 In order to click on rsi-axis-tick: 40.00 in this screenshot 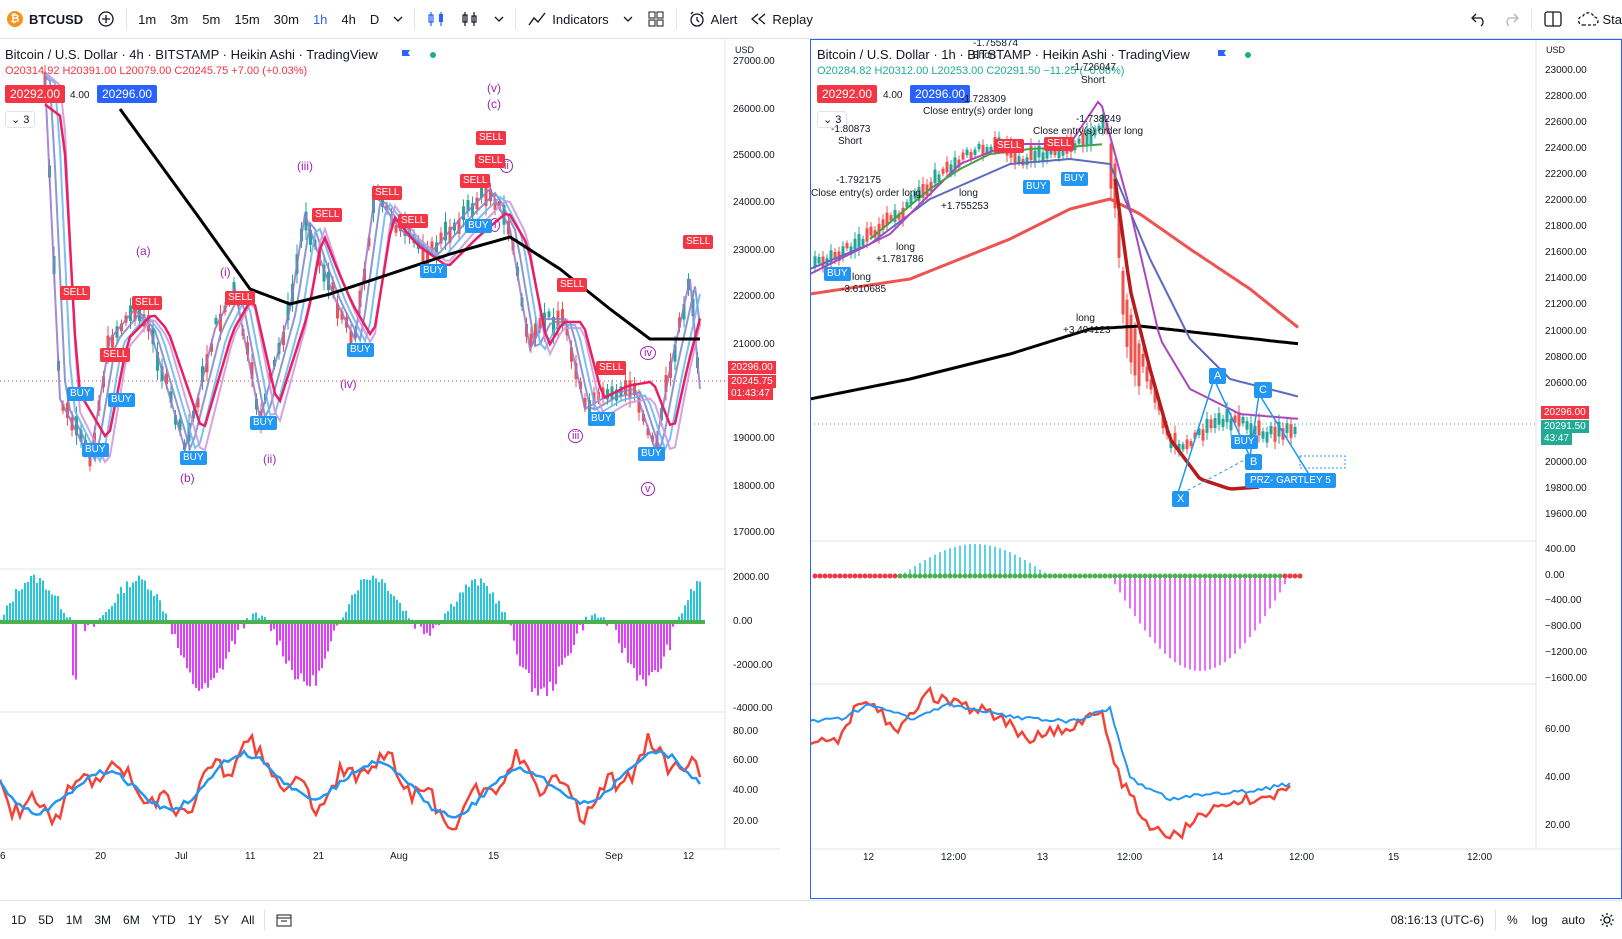, I will do `click(1557, 777)`.